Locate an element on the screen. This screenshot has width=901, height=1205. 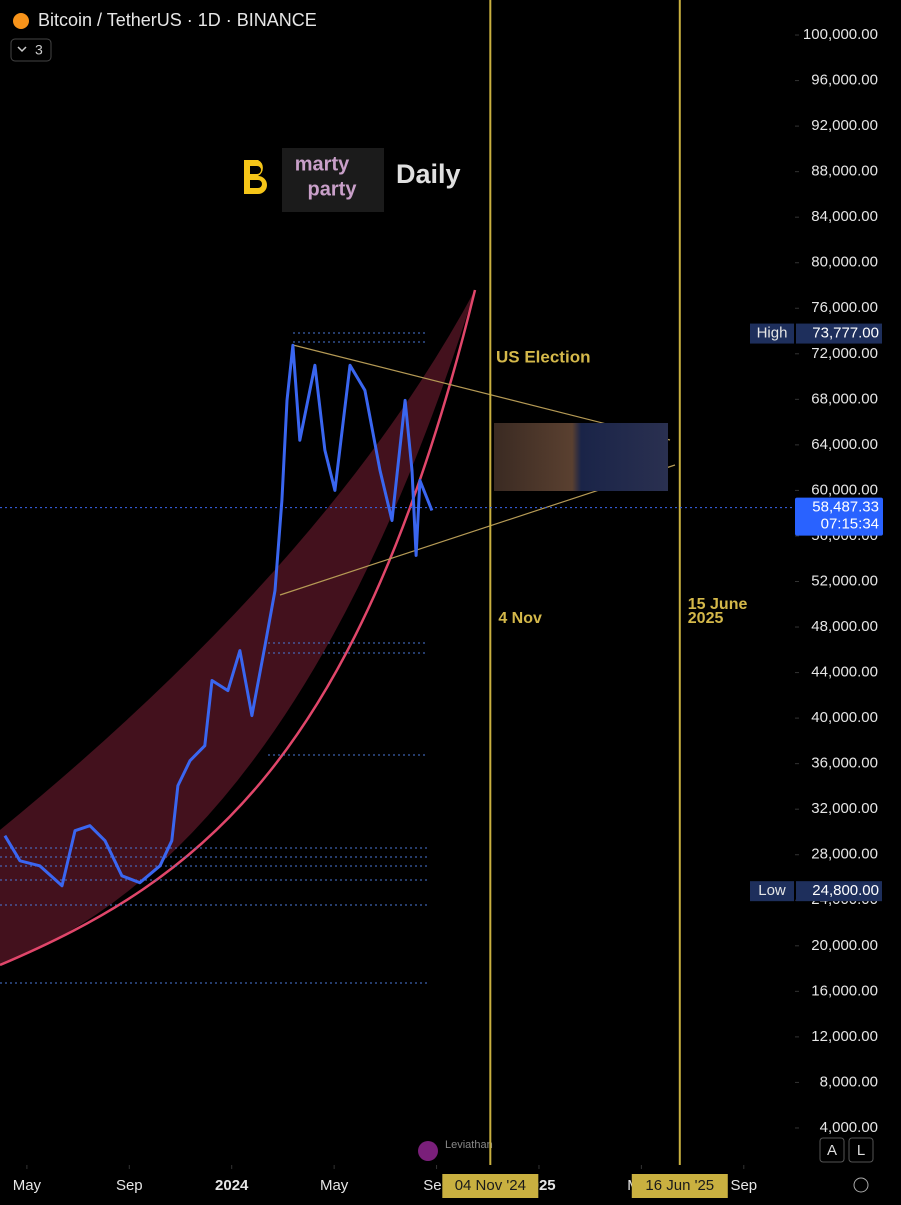
chevron is located at coordinates (22, 49).